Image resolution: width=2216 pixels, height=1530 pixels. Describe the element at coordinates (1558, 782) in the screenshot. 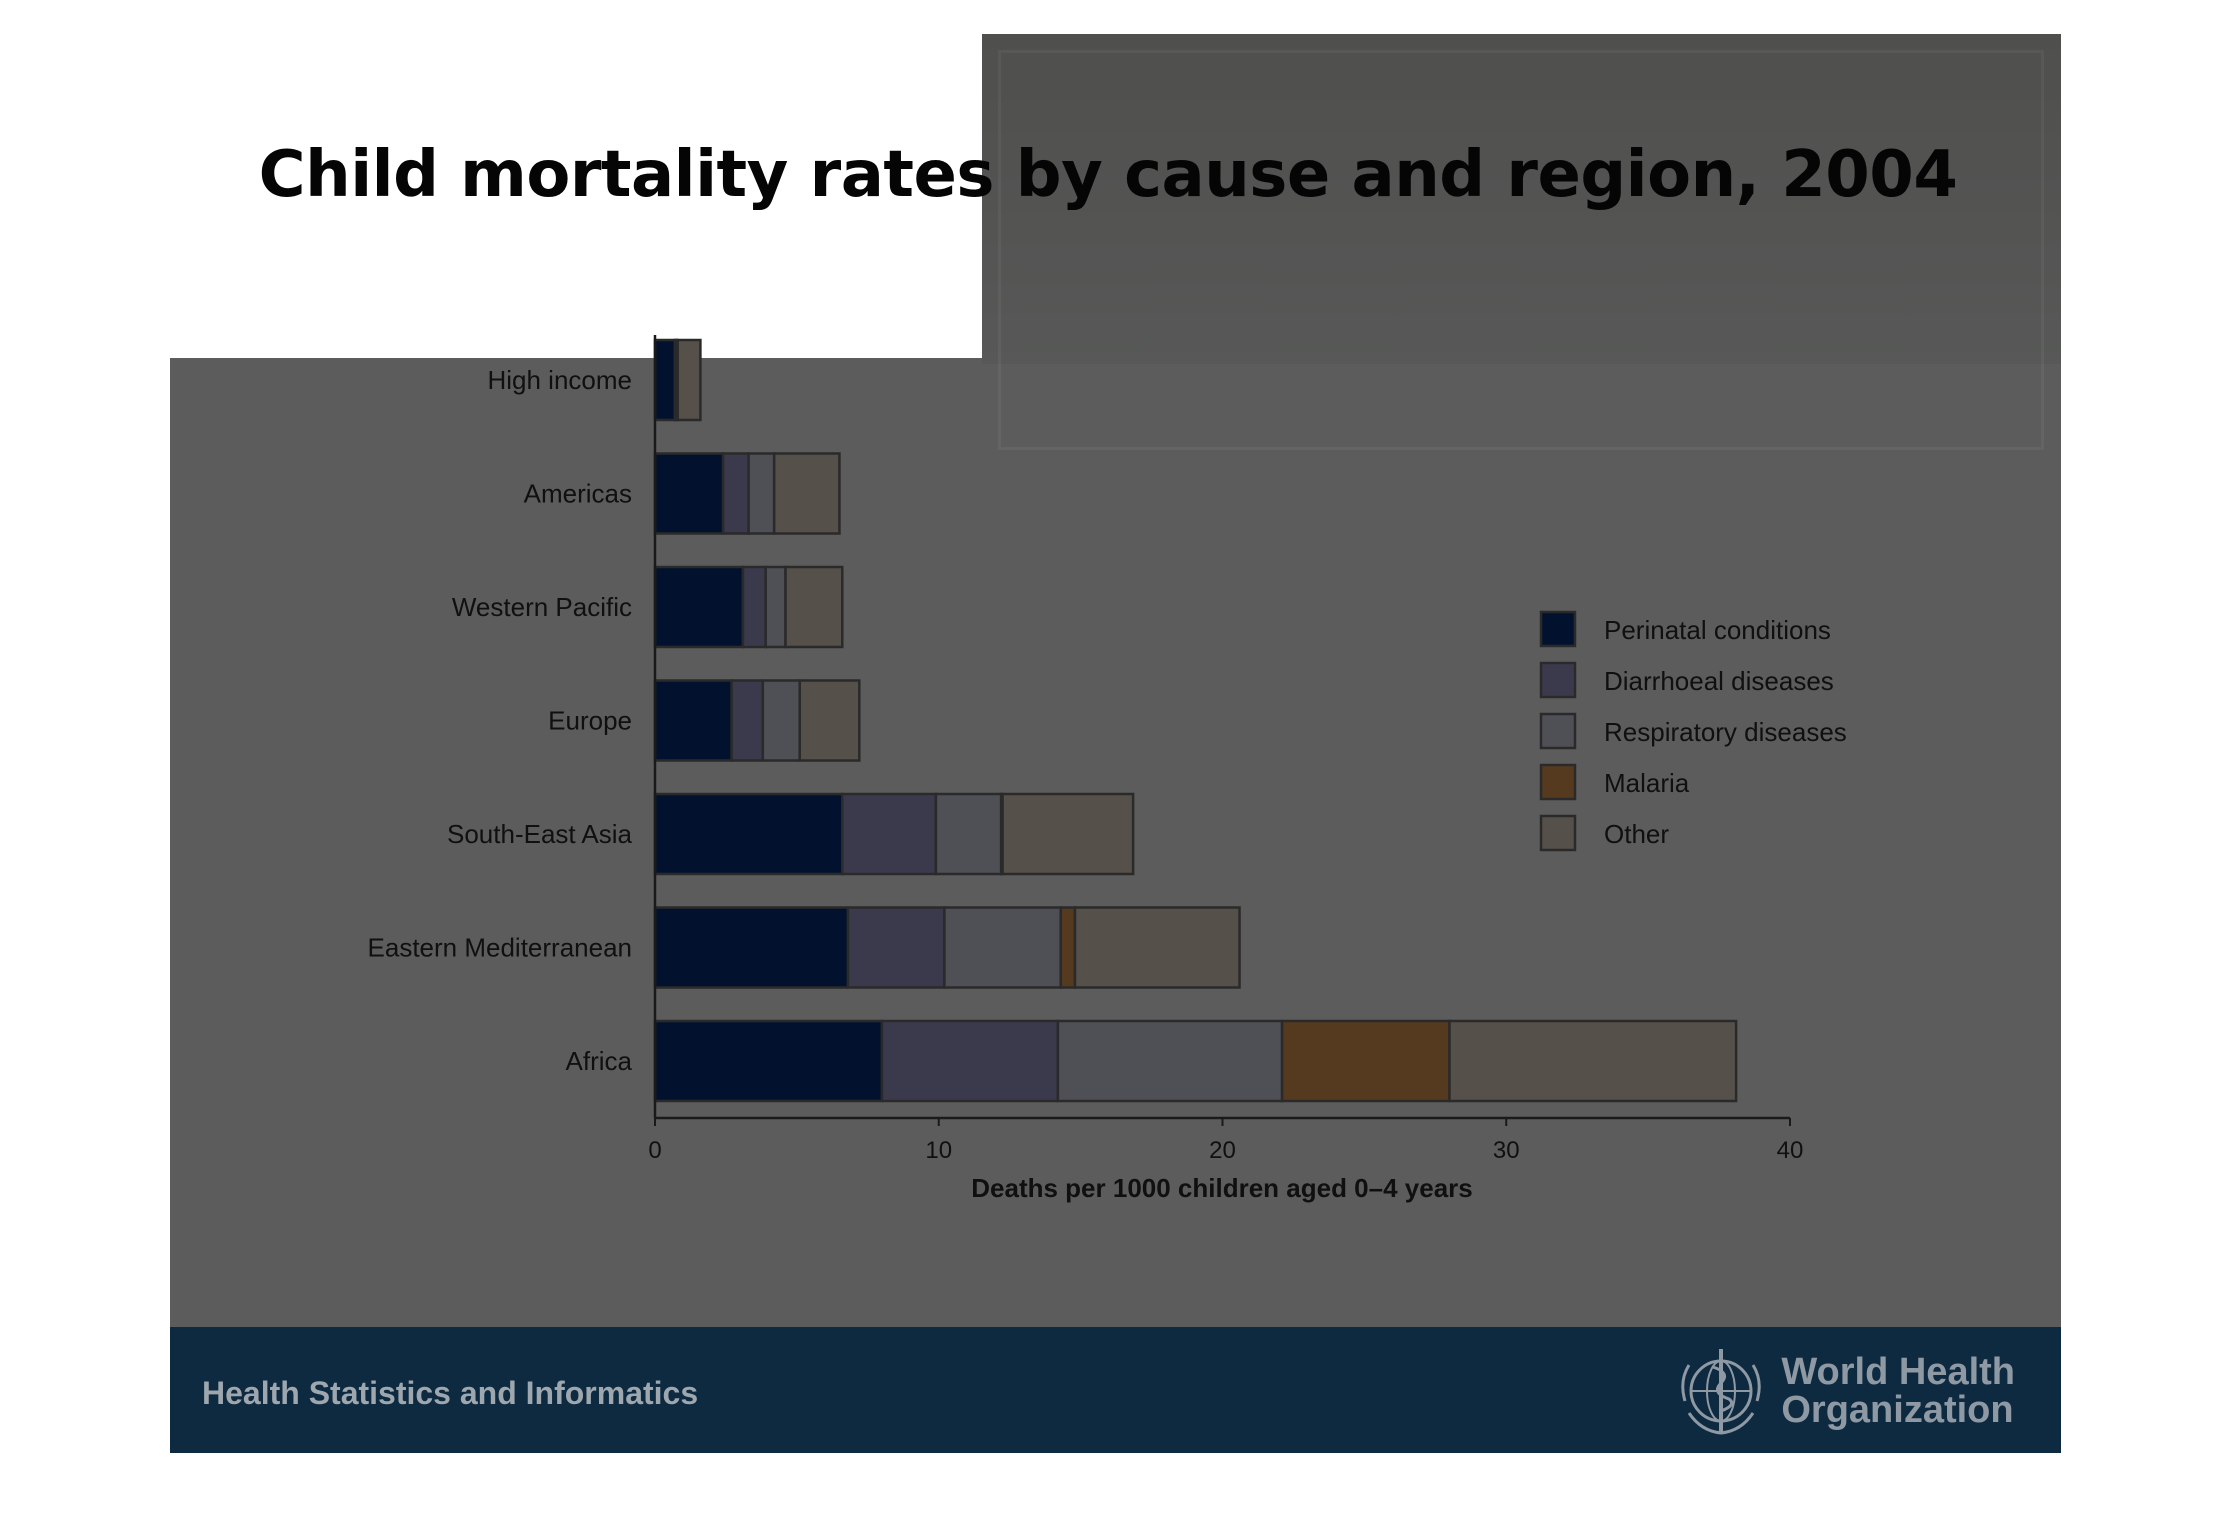

I see `legend-swatch-malaria` at that location.